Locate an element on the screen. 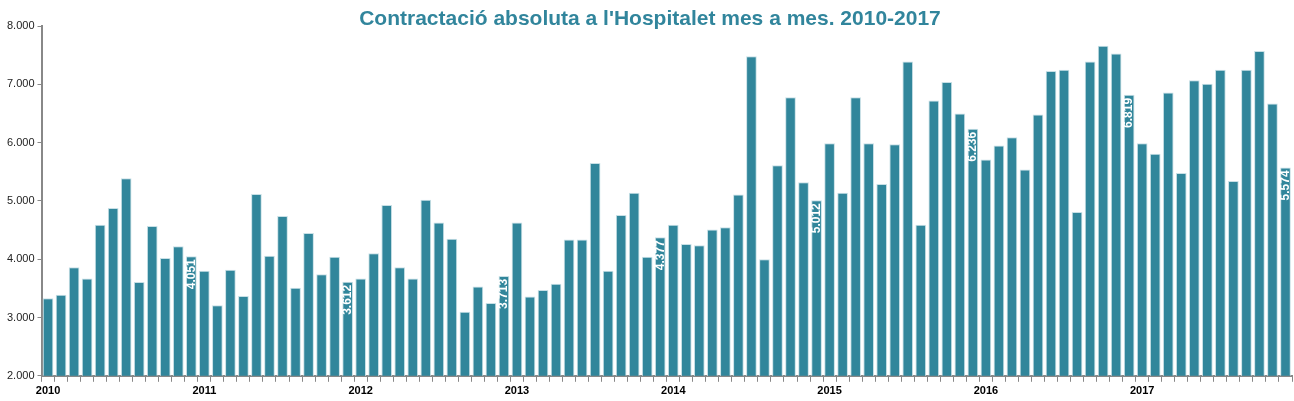  data-label: 5.012 is located at coordinates (815, 218).